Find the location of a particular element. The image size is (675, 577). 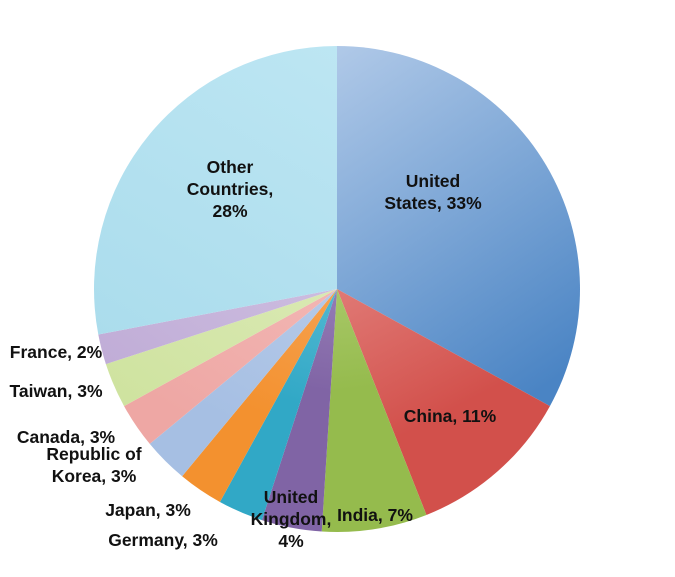

pie-label-germany: Germany, 3% is located at coordinates (163, 540).